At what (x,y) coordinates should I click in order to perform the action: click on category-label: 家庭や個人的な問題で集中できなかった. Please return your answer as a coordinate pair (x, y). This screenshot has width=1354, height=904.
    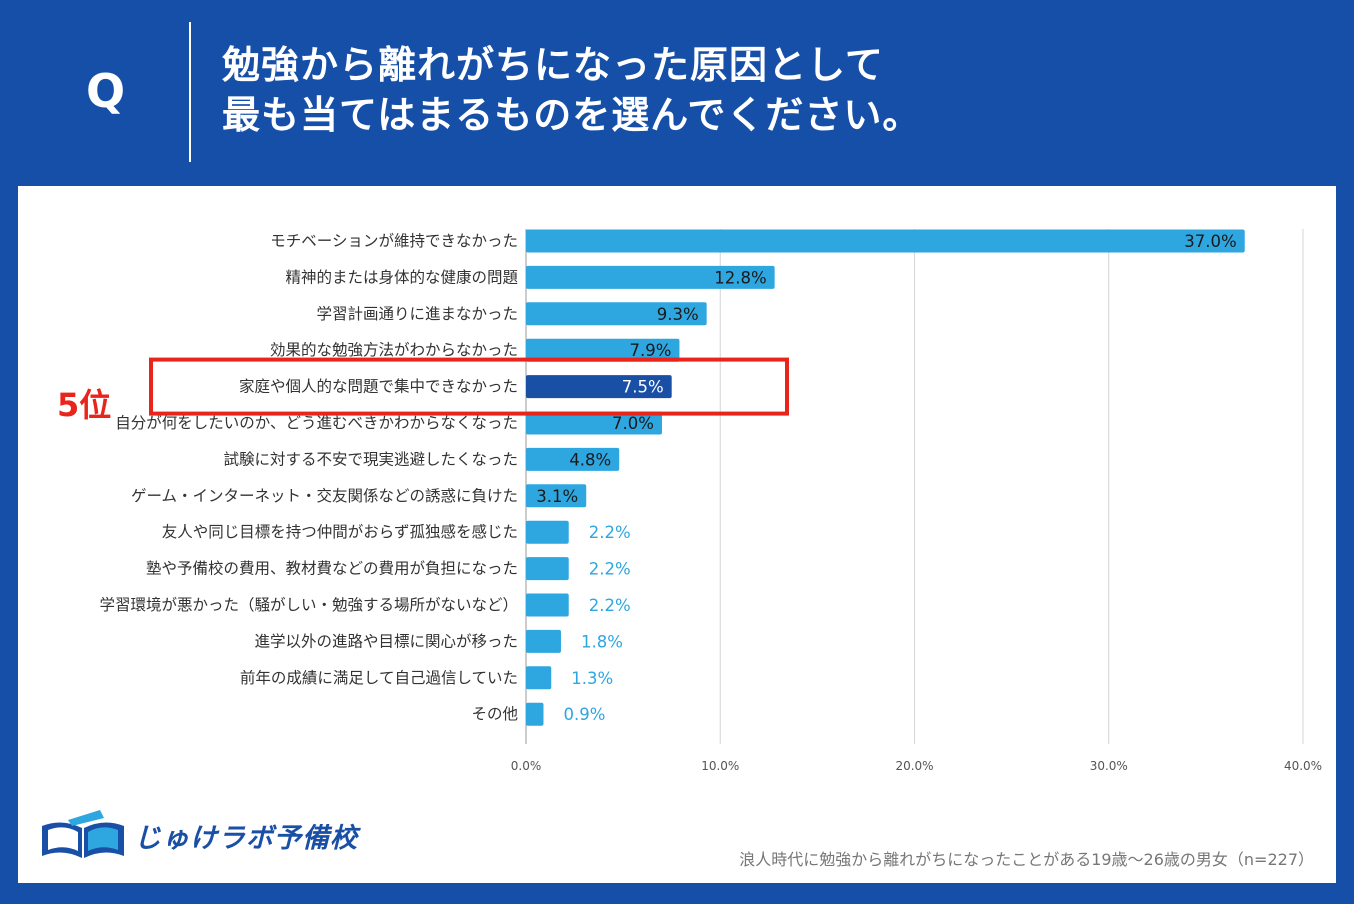
    Looking at the image, I should click on (378, 387).